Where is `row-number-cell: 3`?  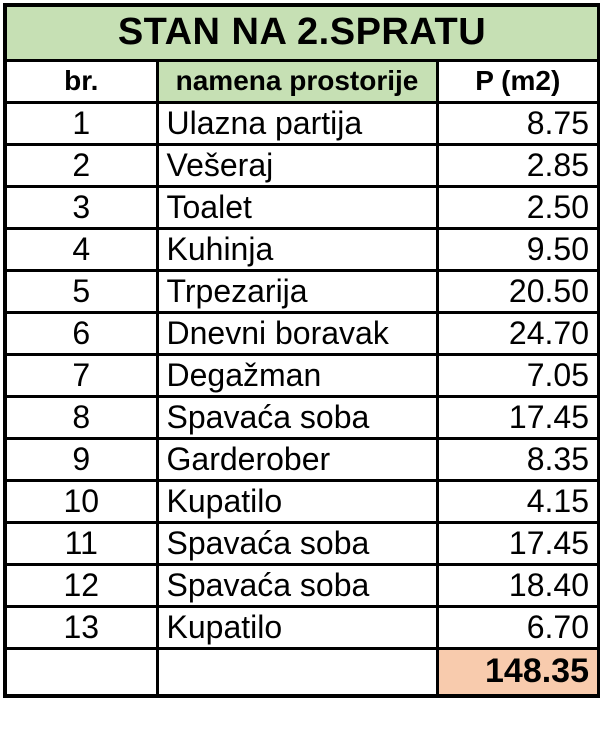
row-number-cell: 3 is located at coordinates (81, 207).